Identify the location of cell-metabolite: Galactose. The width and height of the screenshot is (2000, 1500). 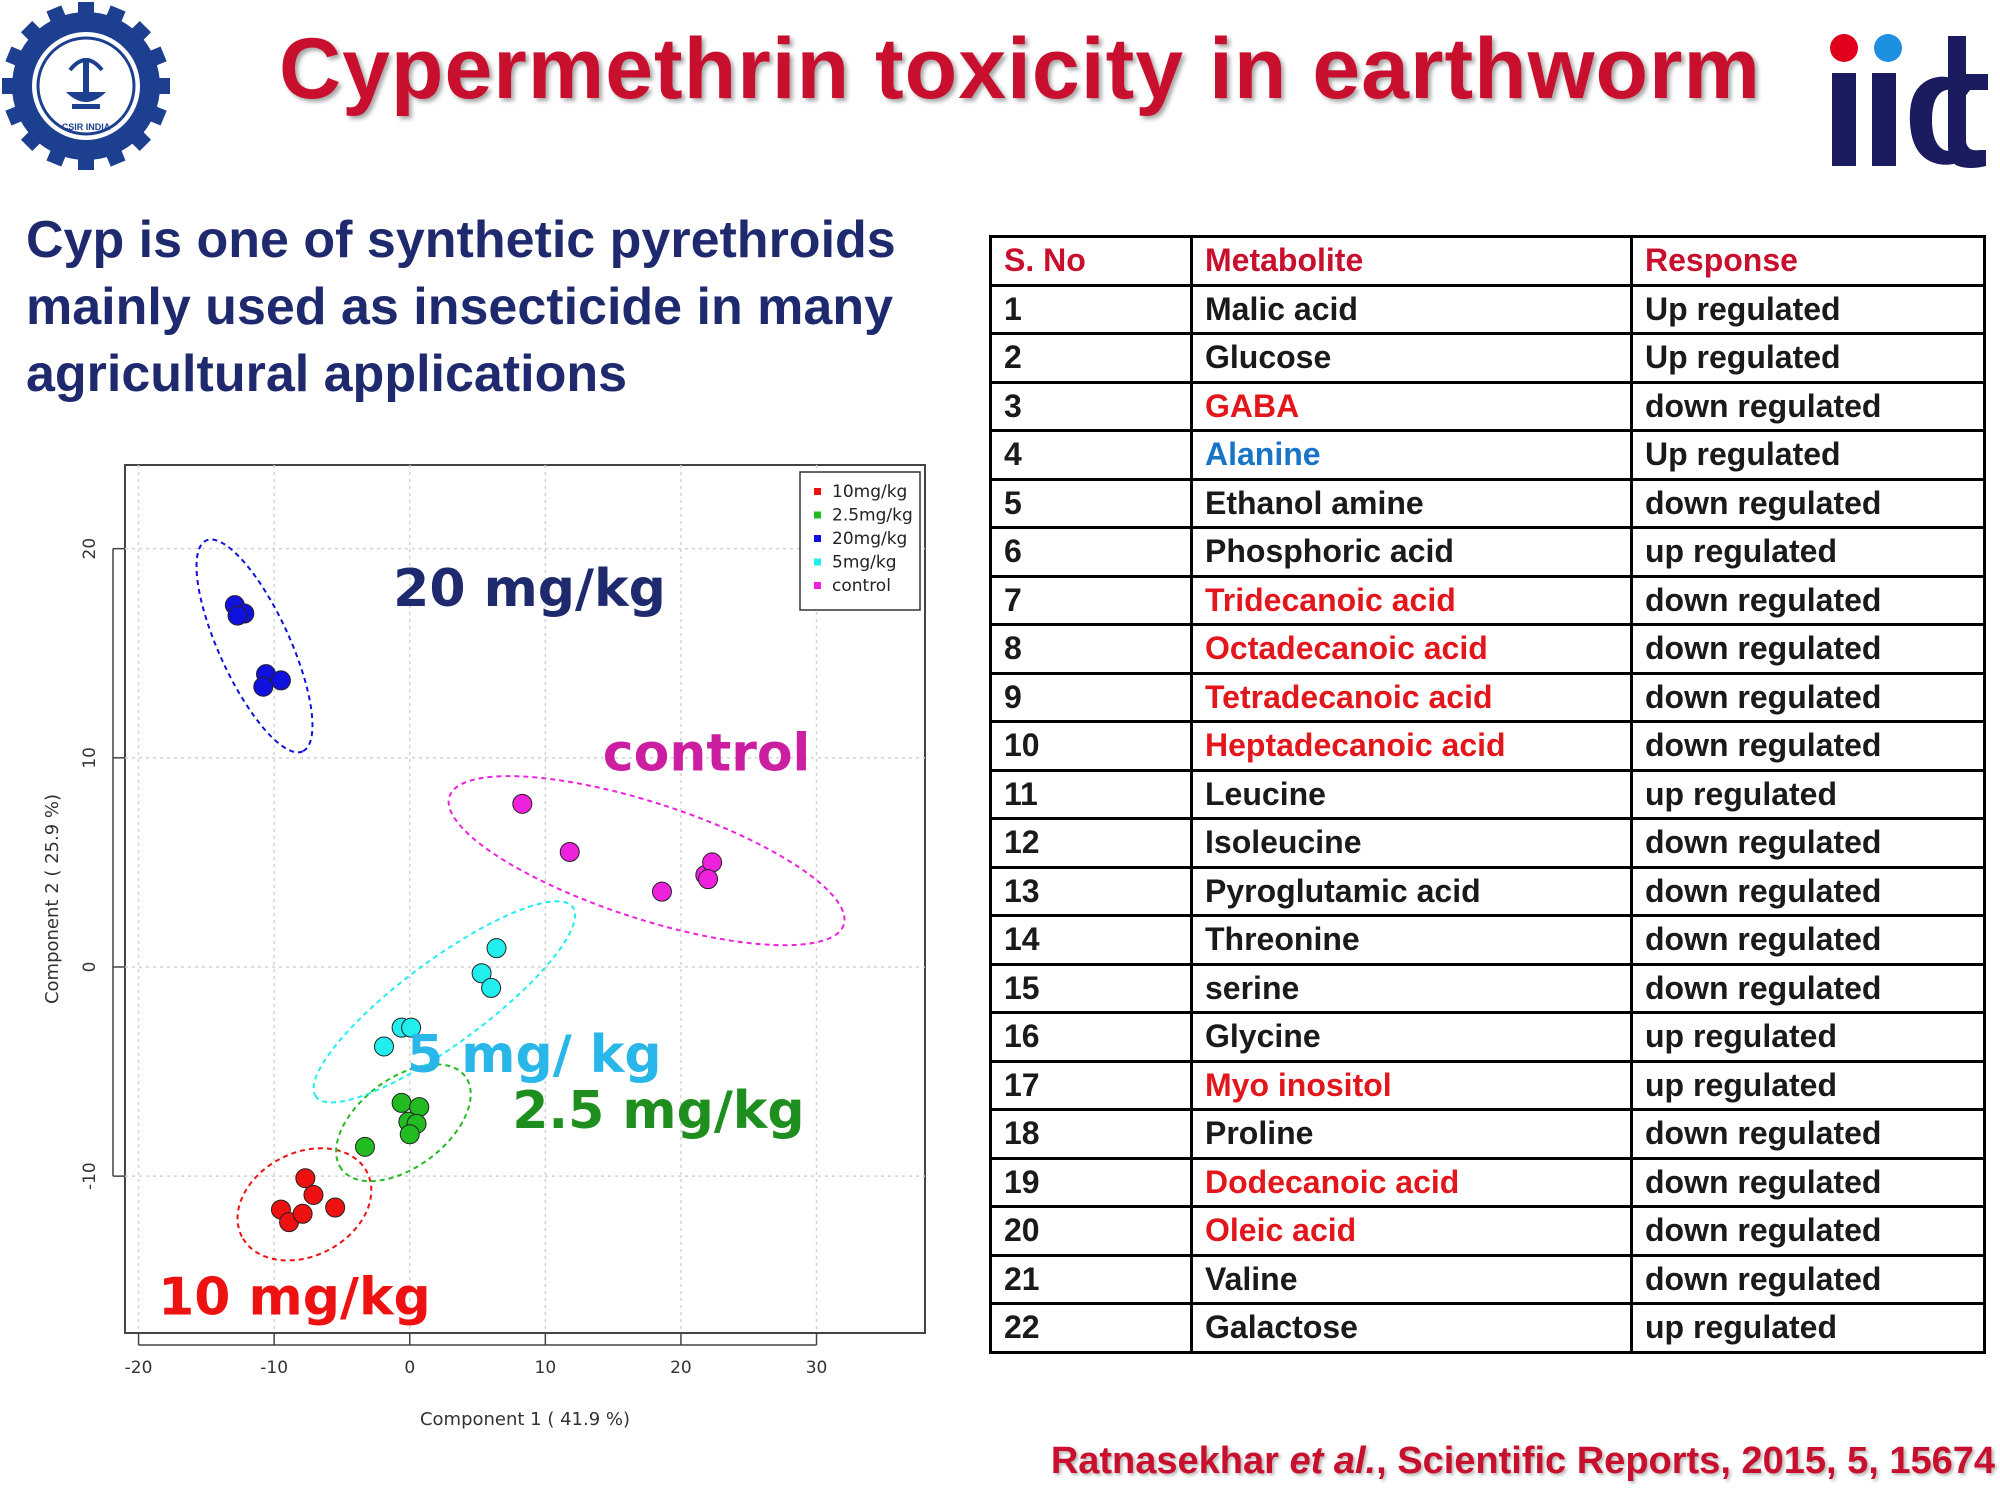
(1411, 1328).